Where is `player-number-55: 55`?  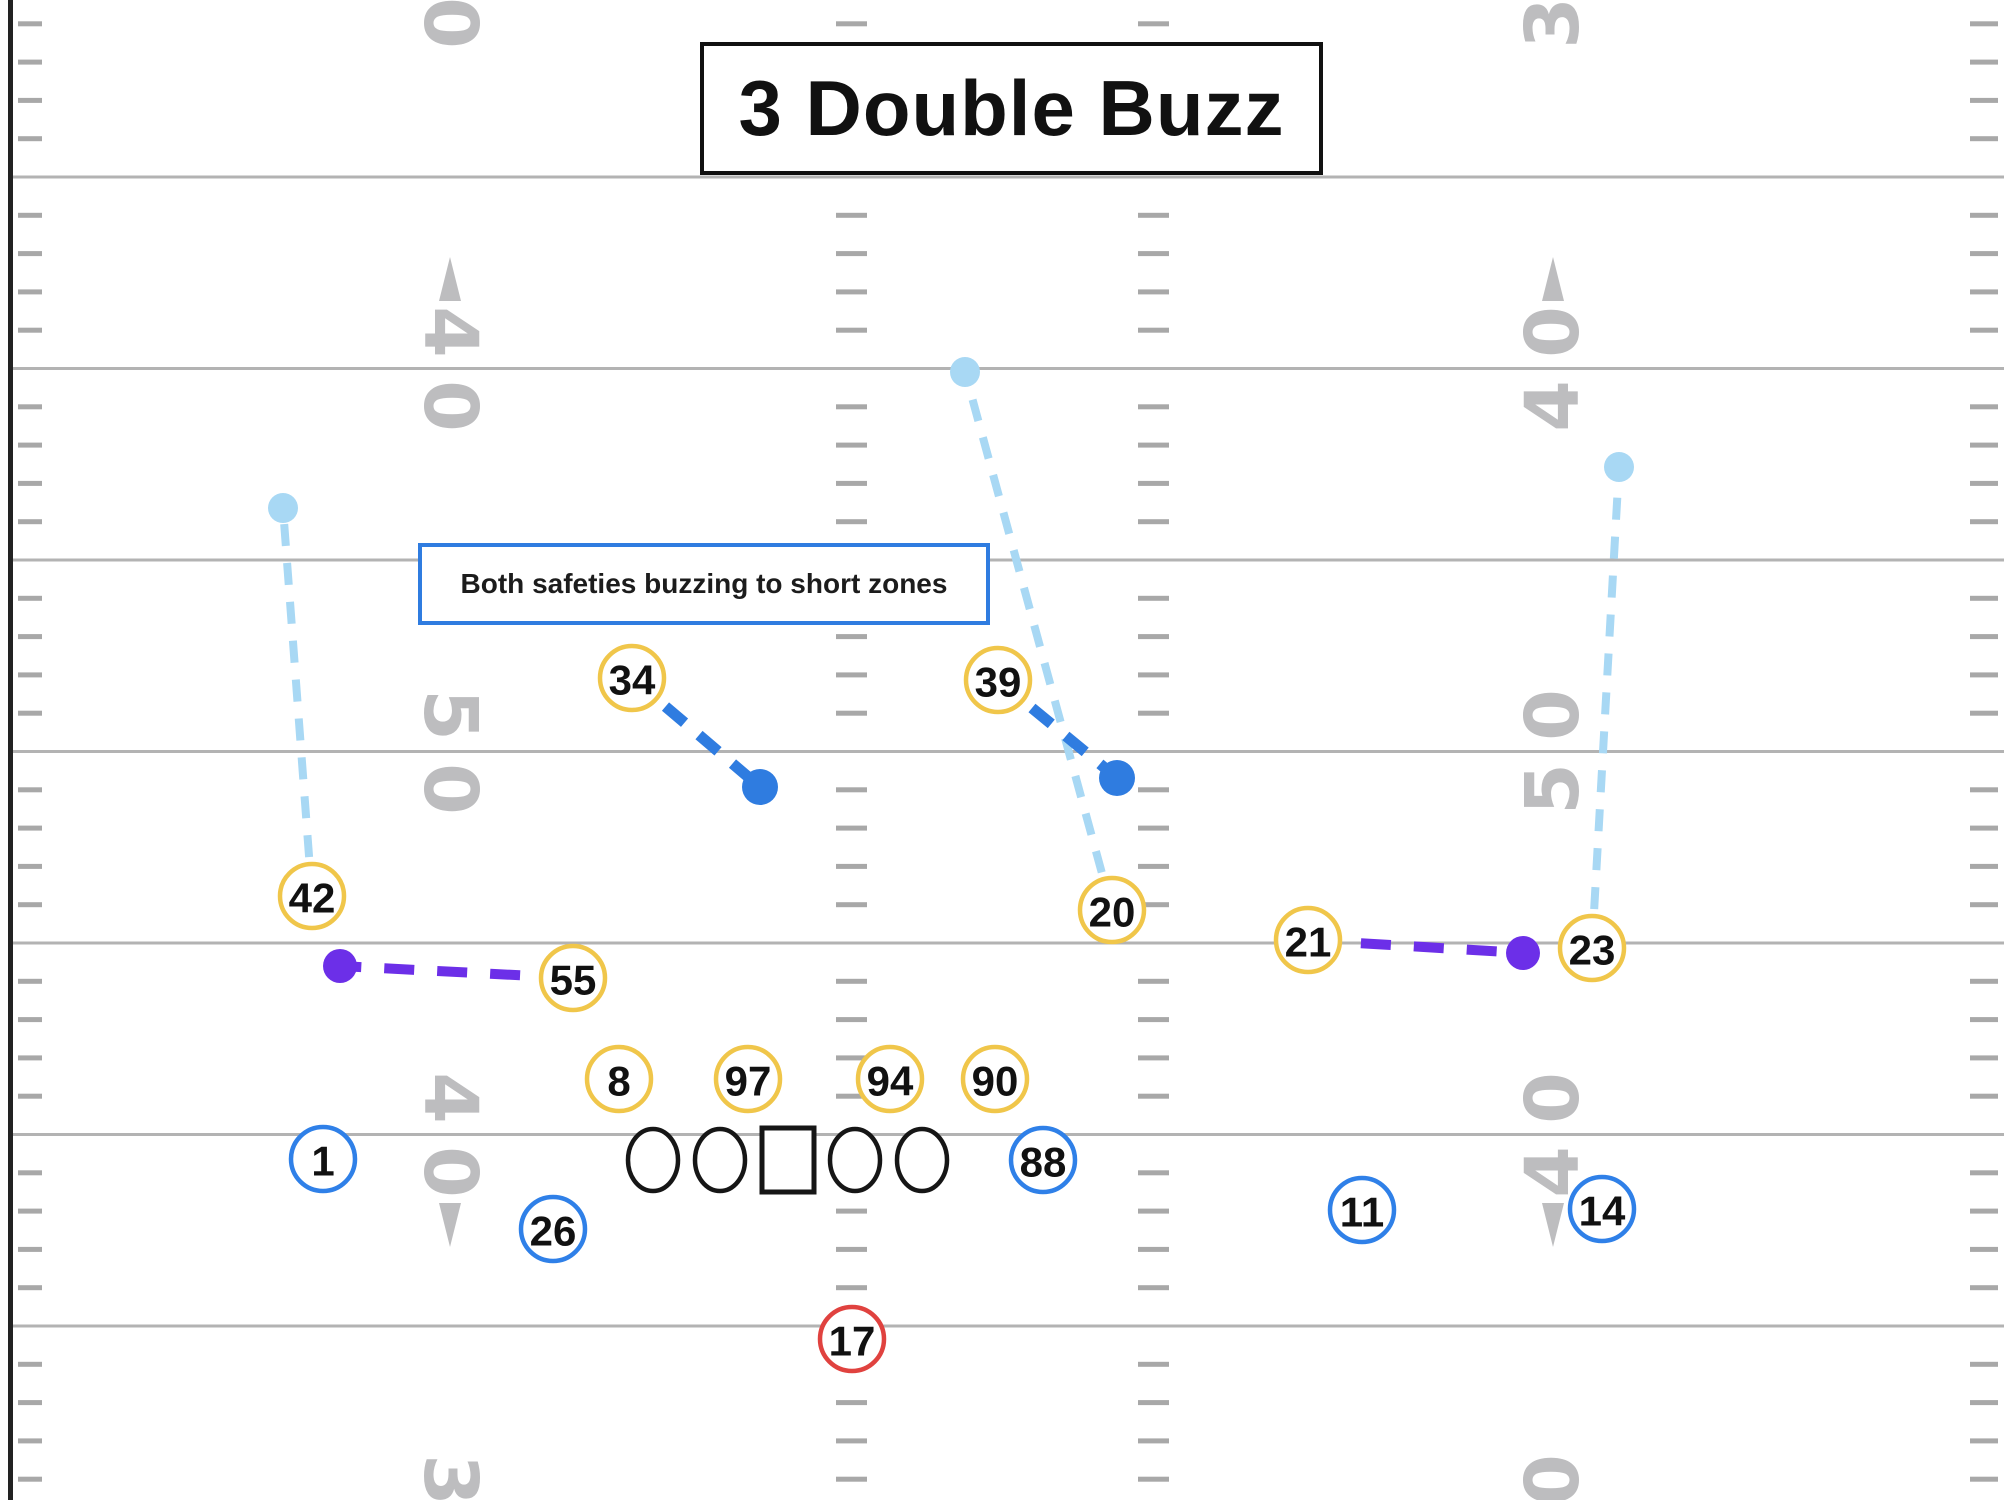
player-number-55: 55 is located at coordinates (573, 980).